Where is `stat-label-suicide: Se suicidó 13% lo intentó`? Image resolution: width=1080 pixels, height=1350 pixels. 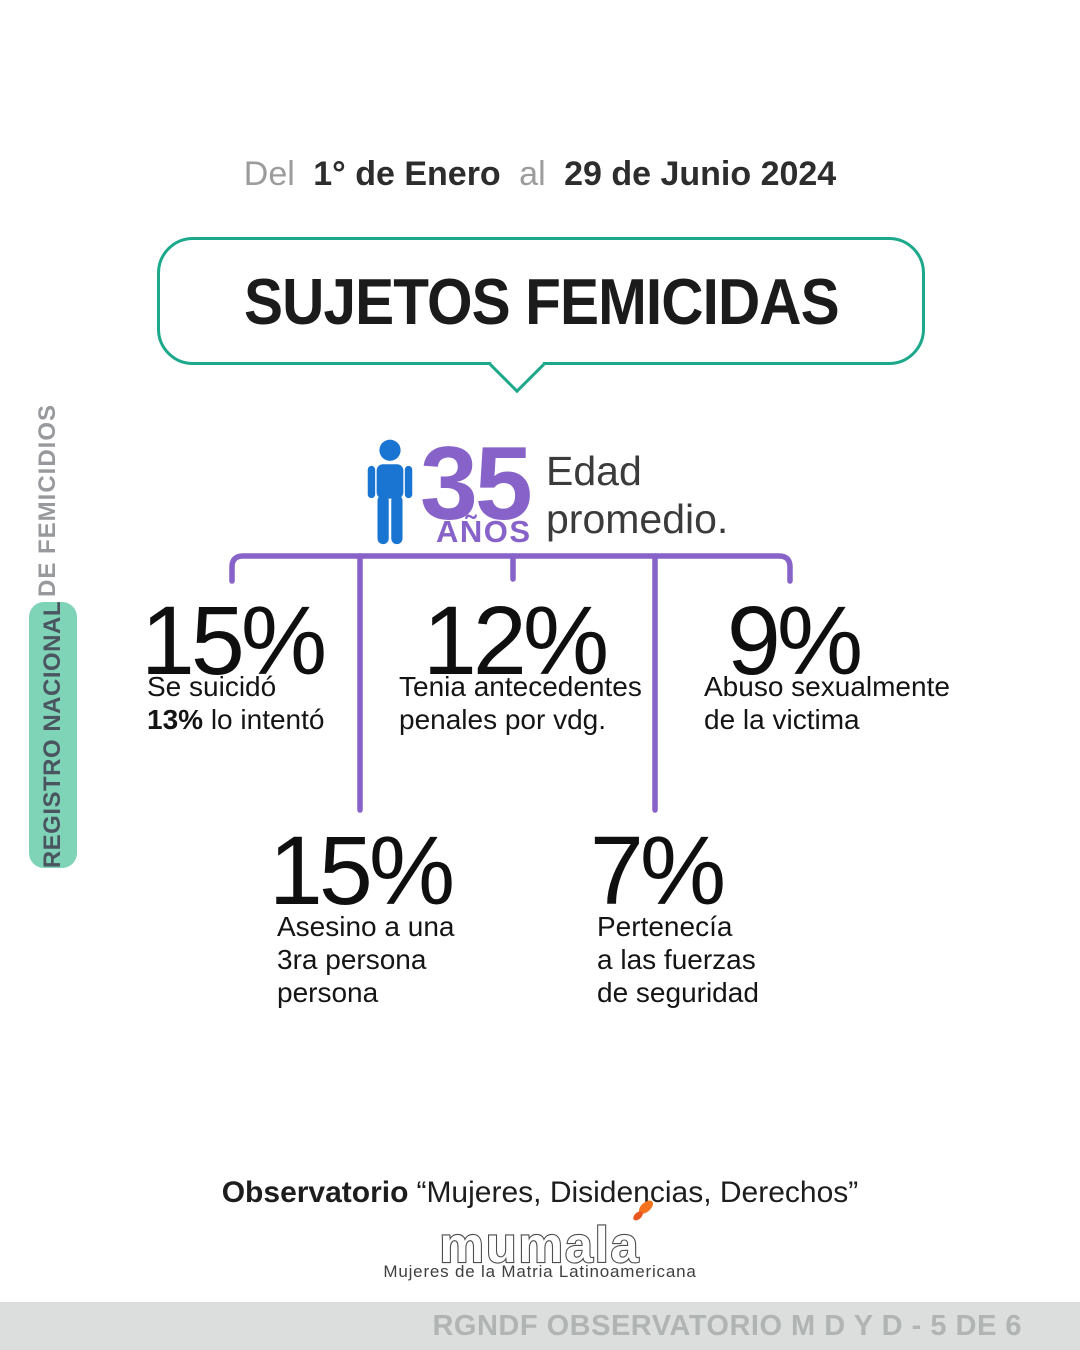 stat-label-suicide: Se suicidó 13% lo intentó is located at coordinates (236, 703).